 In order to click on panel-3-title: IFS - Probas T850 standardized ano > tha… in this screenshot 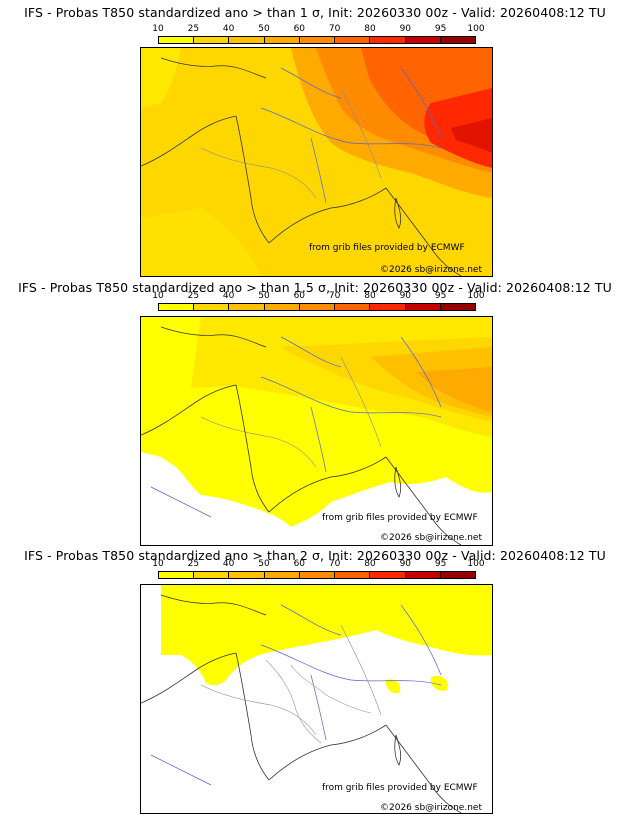, I will do `click(315, 555)`.